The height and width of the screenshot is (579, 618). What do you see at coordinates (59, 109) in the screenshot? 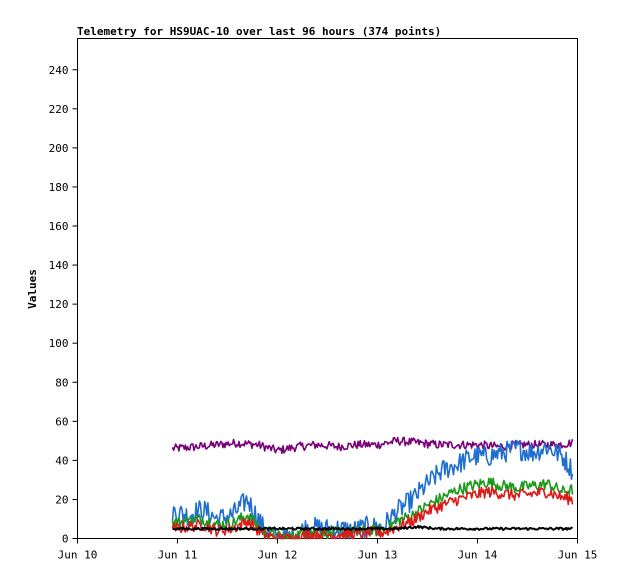
I see `y-tick-label: 220` at bounding box center [59, 109].